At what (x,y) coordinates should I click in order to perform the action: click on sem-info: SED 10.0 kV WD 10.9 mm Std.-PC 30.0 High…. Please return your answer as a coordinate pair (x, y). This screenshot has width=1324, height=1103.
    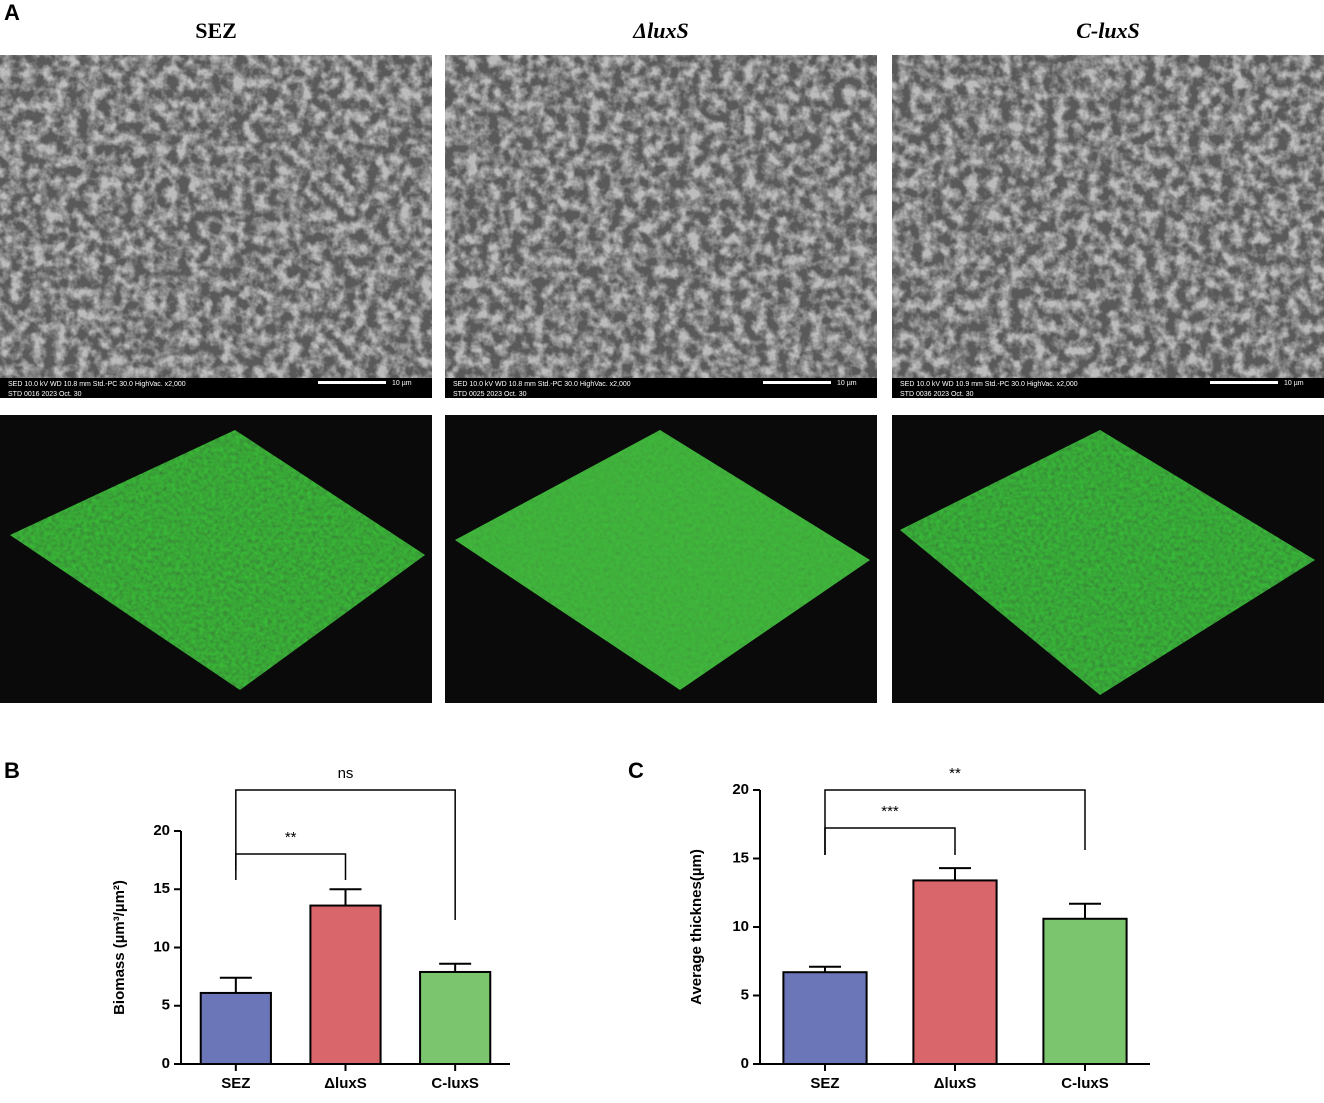
    Looking at the image, I should click on (989, 384).